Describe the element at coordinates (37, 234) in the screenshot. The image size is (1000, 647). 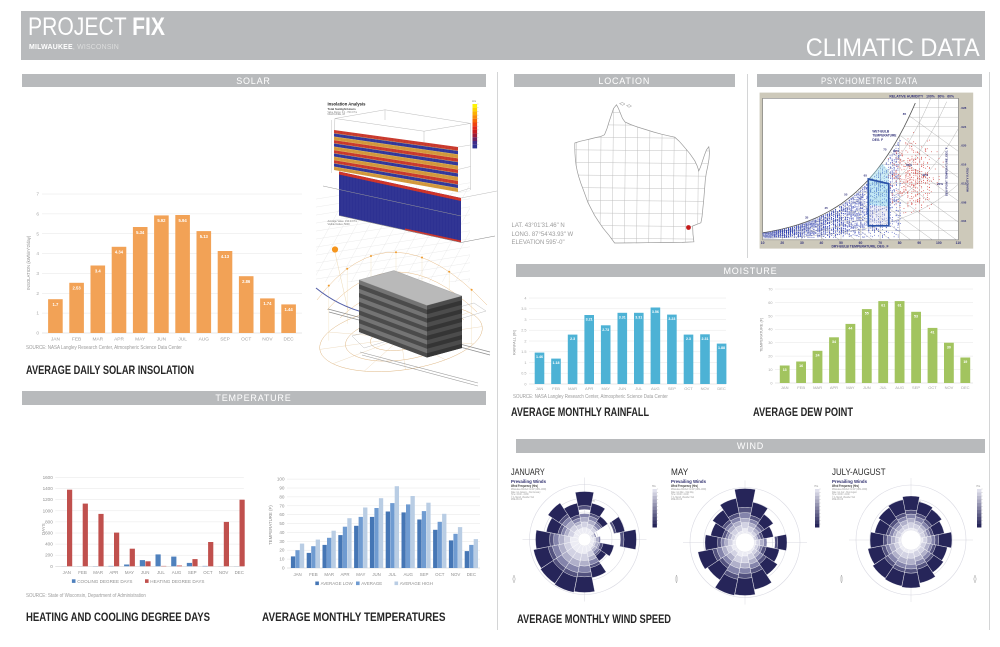
I see `svg-text: 5` at that location.